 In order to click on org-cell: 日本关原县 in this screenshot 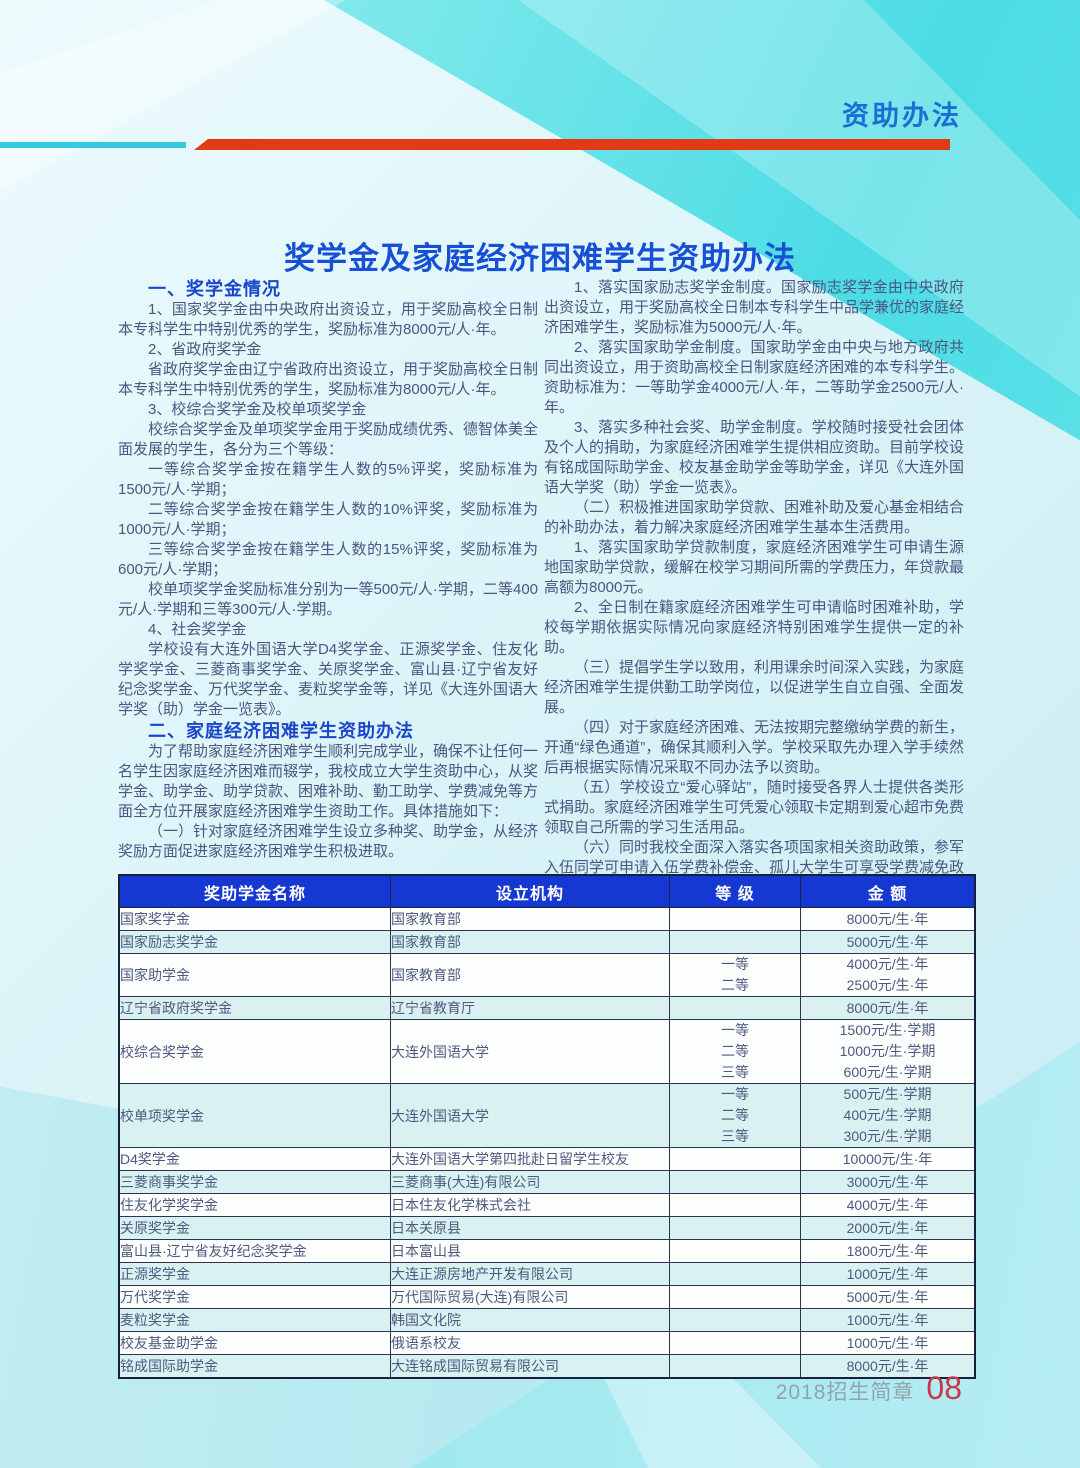, I will do `click(530, 1228)`.